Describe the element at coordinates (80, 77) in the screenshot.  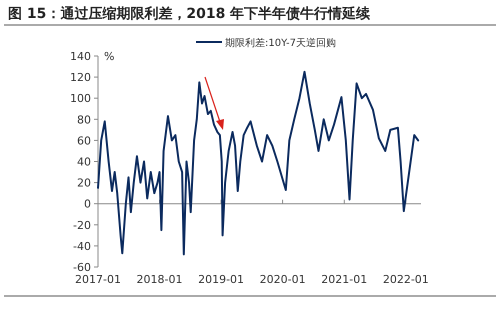
I see `y-tick-label: 120` at that location.